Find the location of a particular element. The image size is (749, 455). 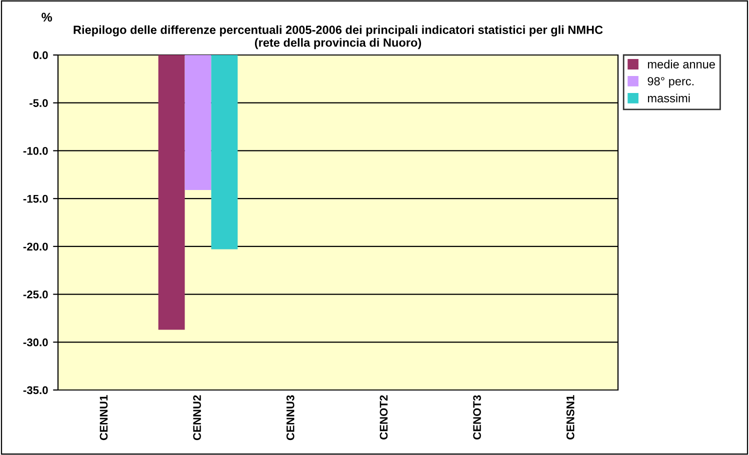

x-tick-label: CENNU2 is located at coordinates (197, 417).